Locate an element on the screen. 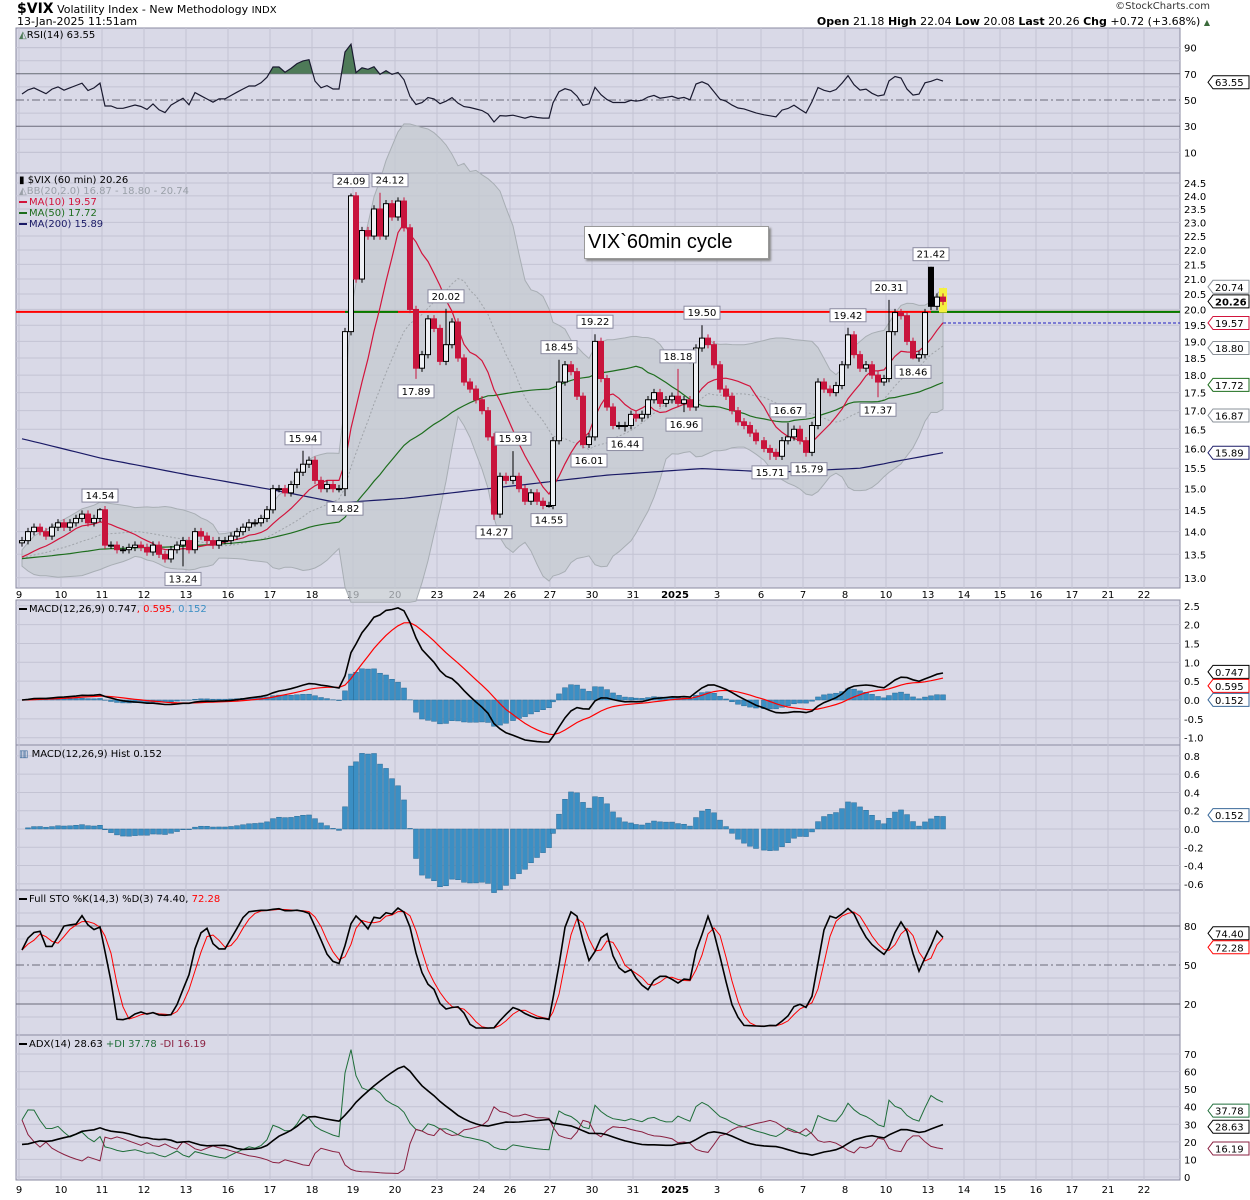 This screenshot has height=1200, width=1250. date-axis-label: 30 is located at coordinates (592, 595).